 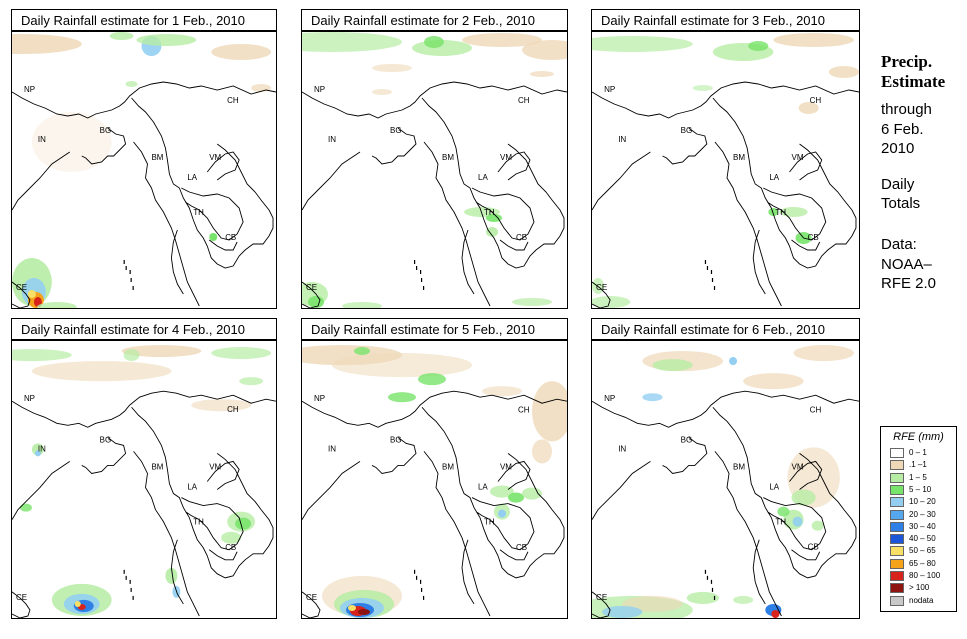 I want to click on end-date-line-2: 2010, so click(x=898, y=148).